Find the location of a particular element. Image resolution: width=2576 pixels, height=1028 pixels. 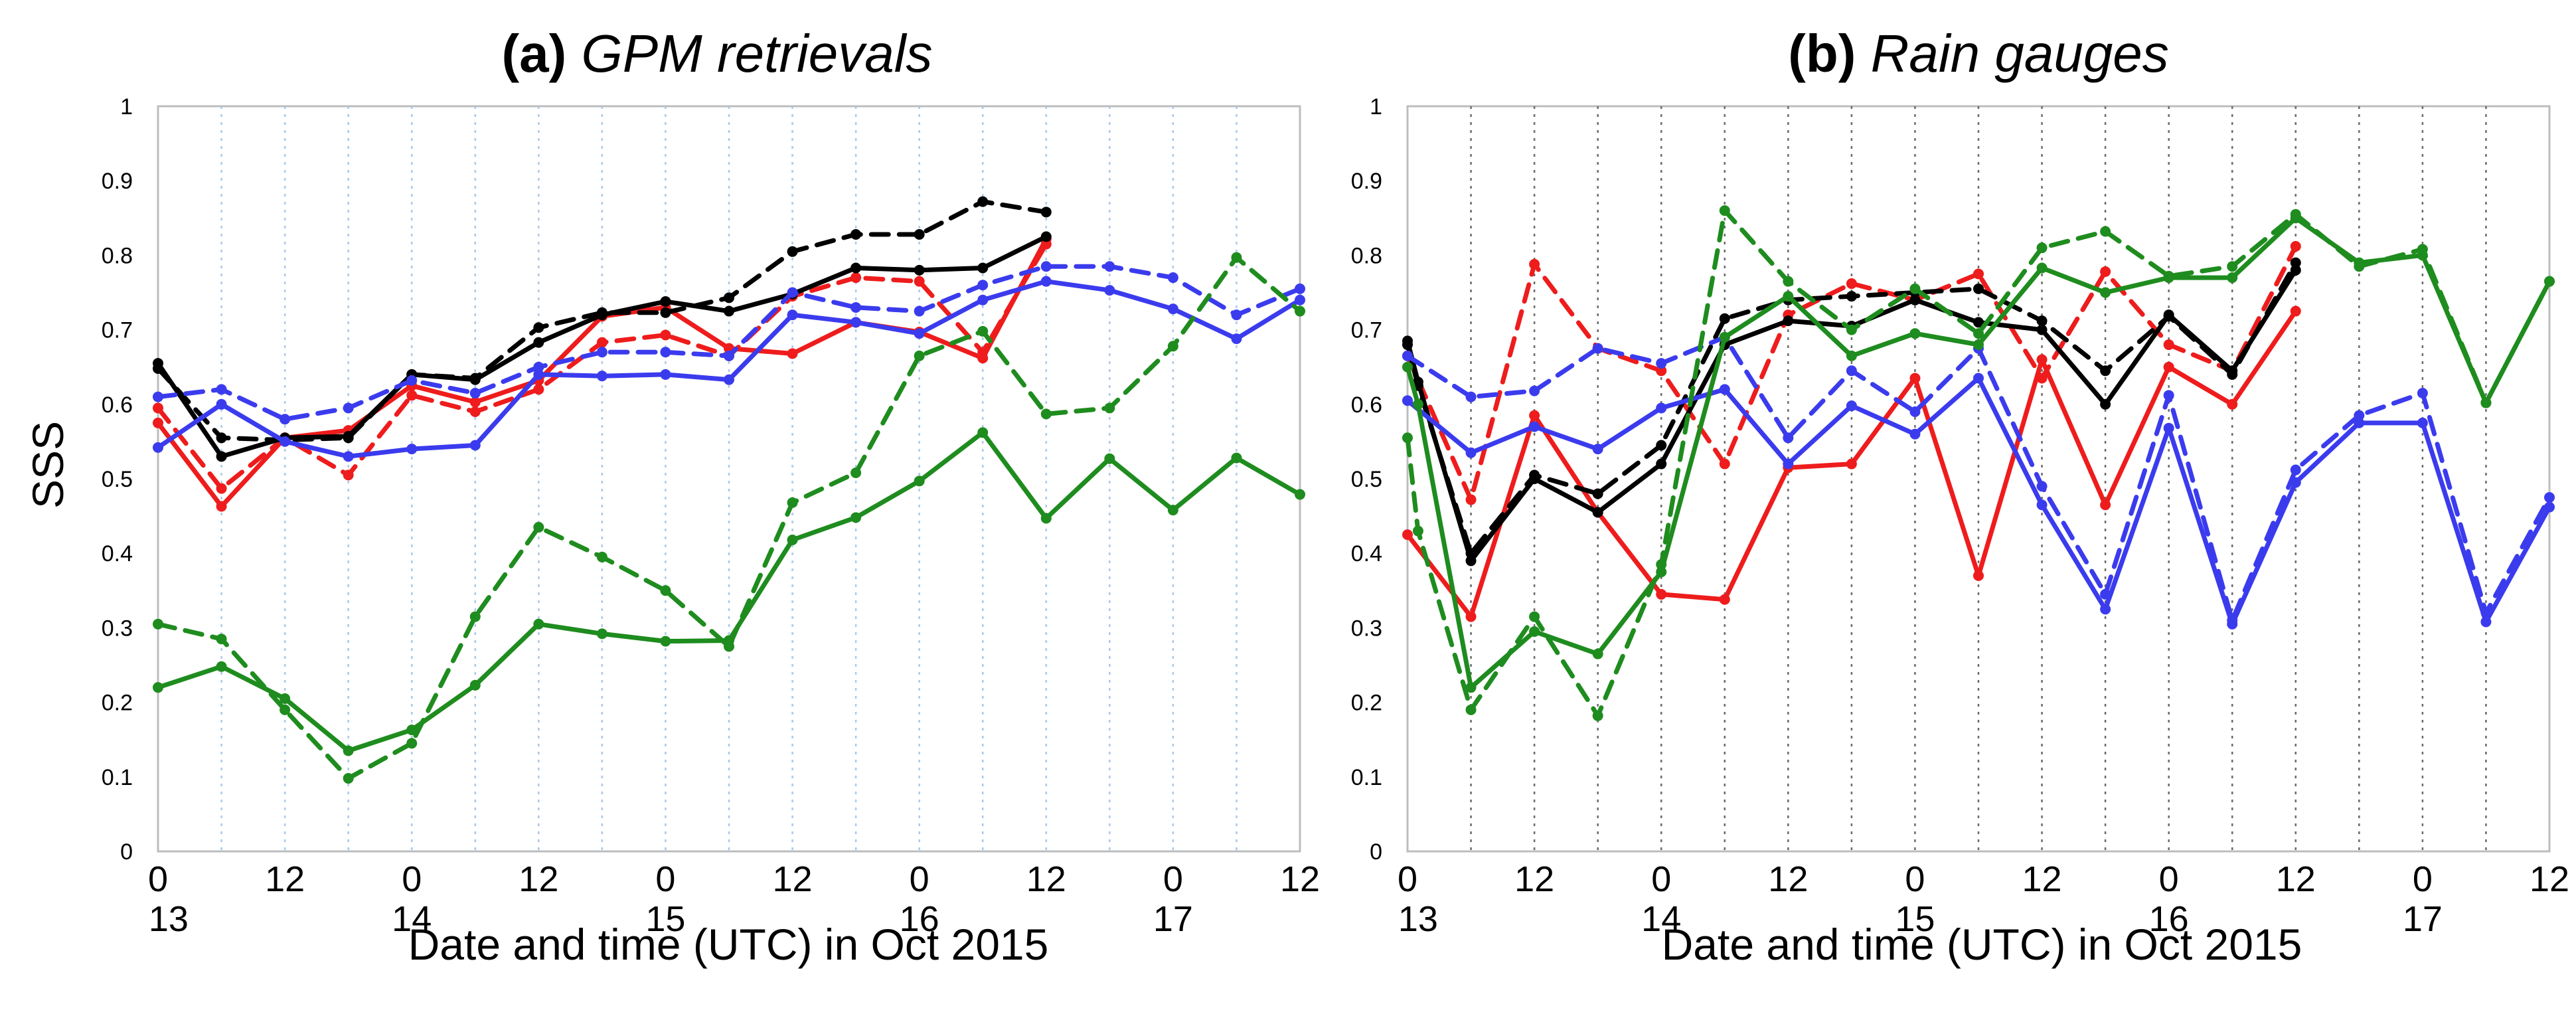

panel-a-y-tick-label: 0.9 is located at coordinates (117, 181).